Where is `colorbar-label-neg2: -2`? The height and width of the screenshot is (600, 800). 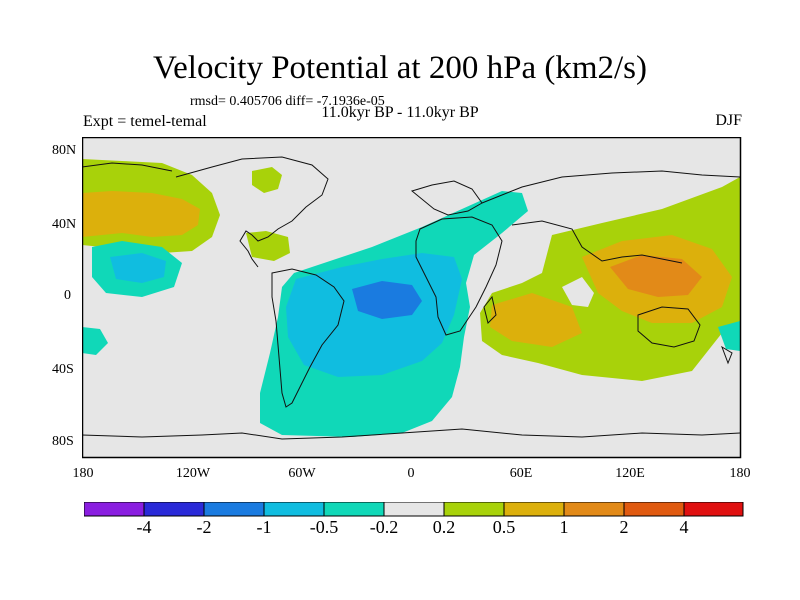
colorbar-label-neg2: -2 is located at coordinates (204, 527).